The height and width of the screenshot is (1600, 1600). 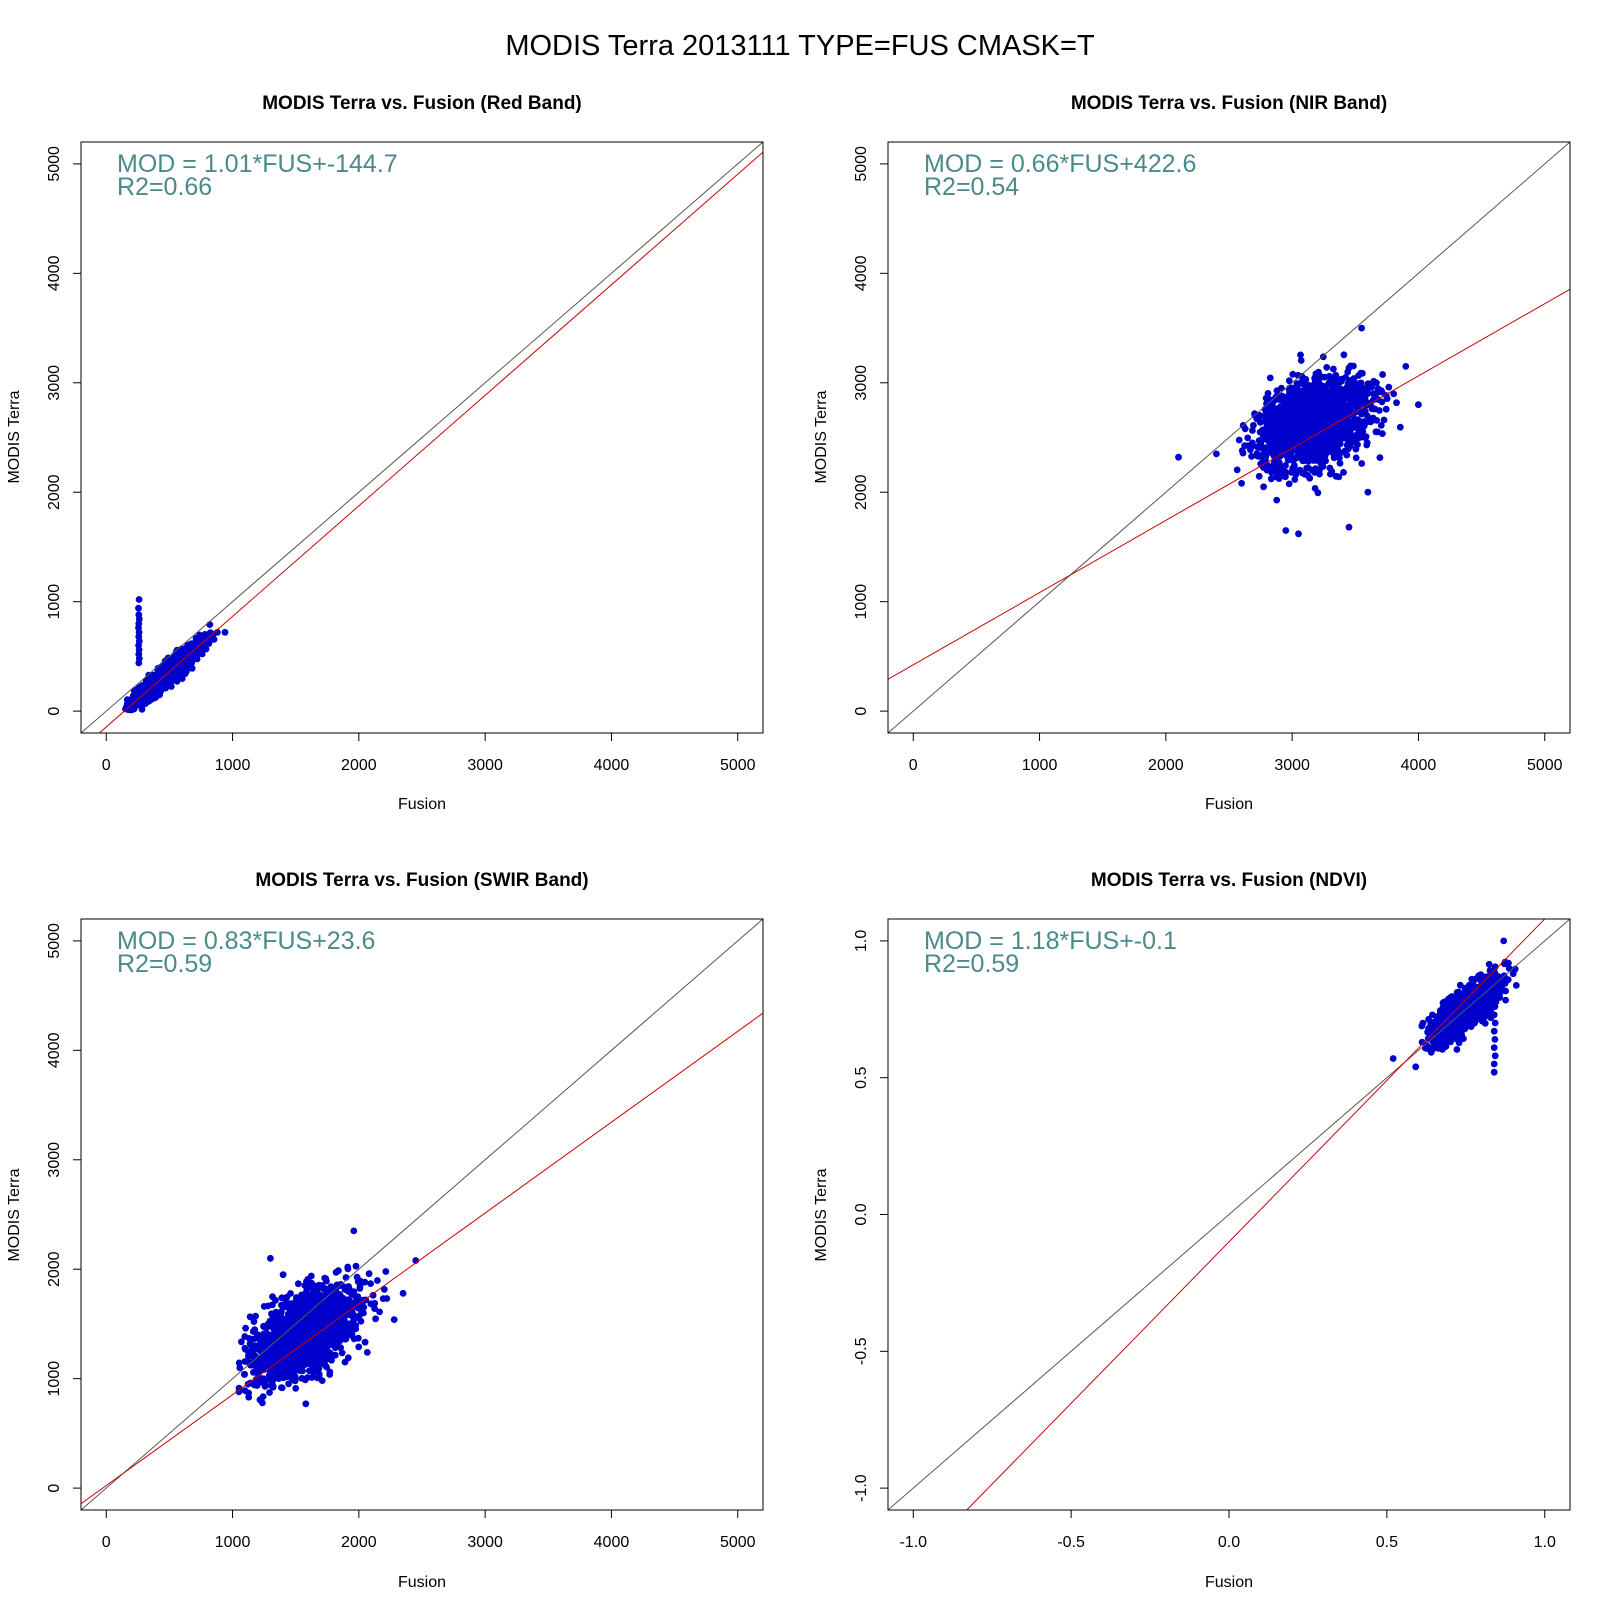 I want to click on y-tick-label: 3000, so click(x=54, y=383).